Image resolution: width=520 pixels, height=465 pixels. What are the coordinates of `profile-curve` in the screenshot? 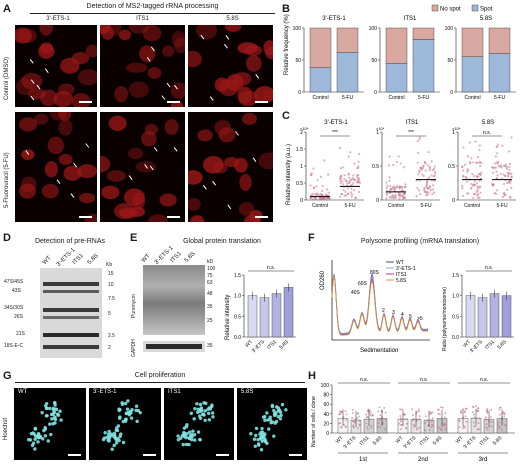 It's located at (379, 303).